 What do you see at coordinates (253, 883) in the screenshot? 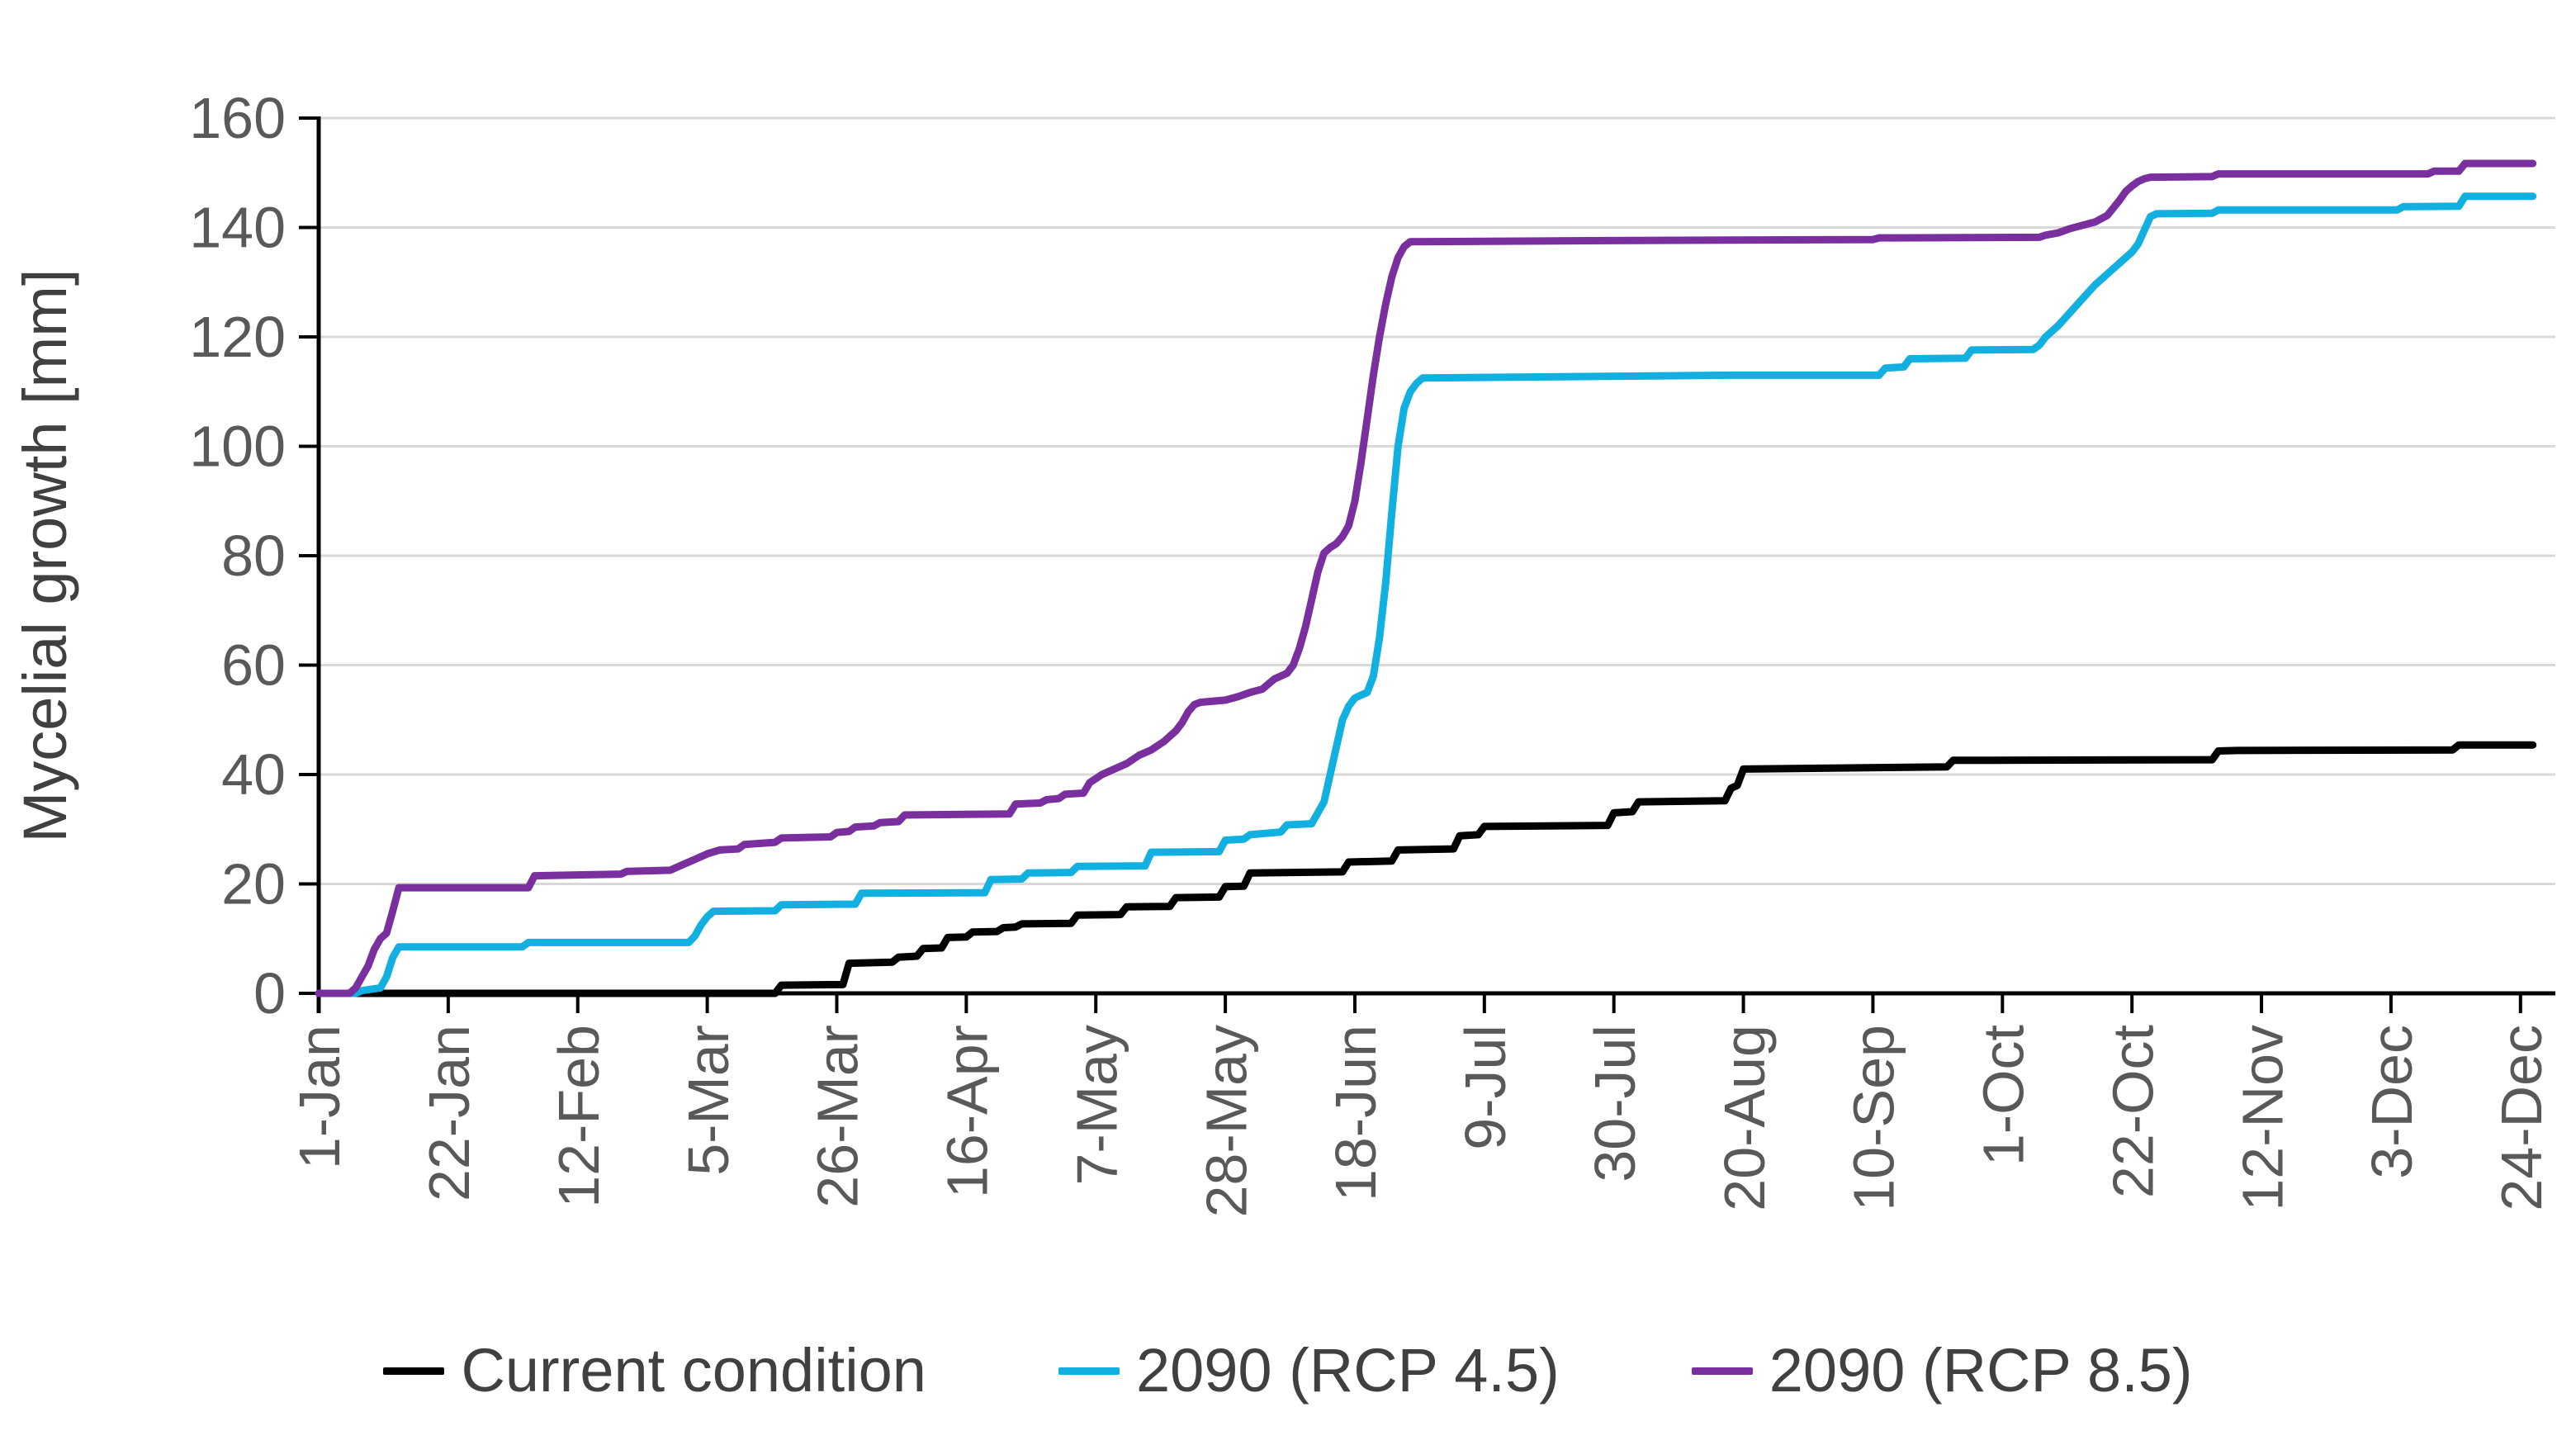
I see `y-tick-label-20: 20` at bounding box center [253, 883].